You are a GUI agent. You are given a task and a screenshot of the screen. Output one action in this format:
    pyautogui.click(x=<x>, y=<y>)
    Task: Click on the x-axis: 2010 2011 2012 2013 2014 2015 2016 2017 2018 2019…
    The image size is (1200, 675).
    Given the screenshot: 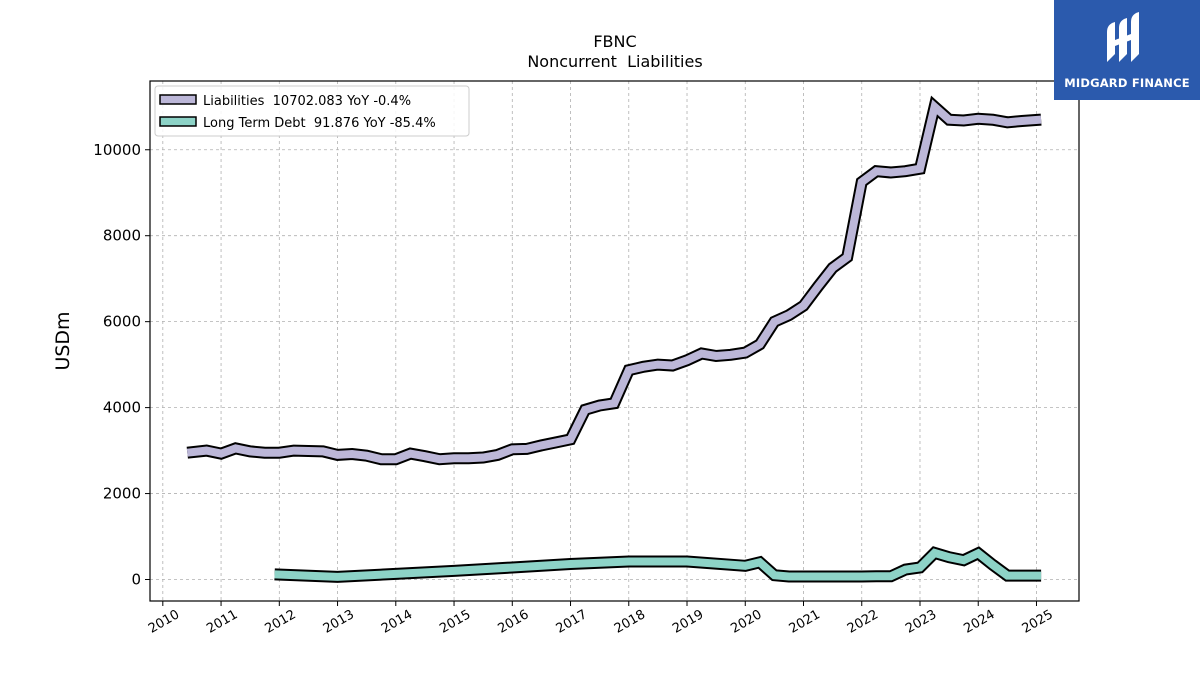 What is the action you would take?
    pyautogui.click(x=601, y=619)
    